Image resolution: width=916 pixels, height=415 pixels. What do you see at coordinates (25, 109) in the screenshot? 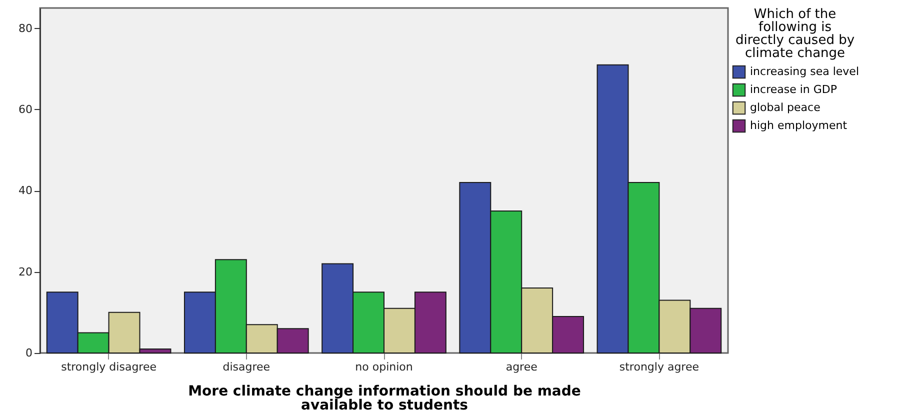
I see `y-tick-label: 60` at bounding box center [25, 109].